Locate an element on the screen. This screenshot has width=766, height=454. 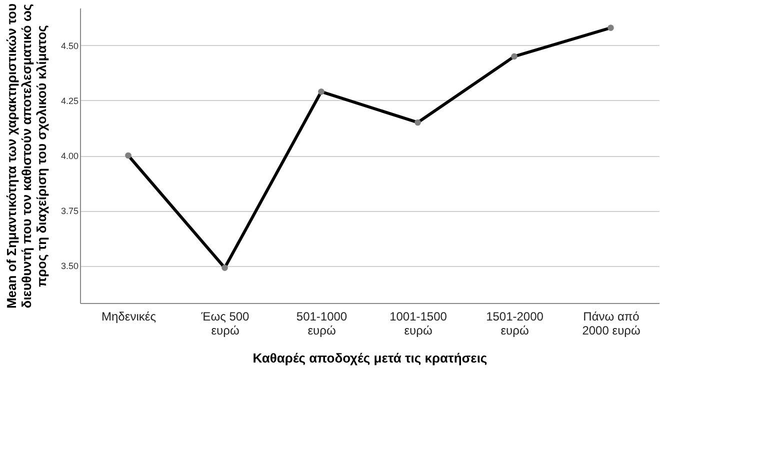
y-tick-label: 4.00 is located at coordinates (69, 156).